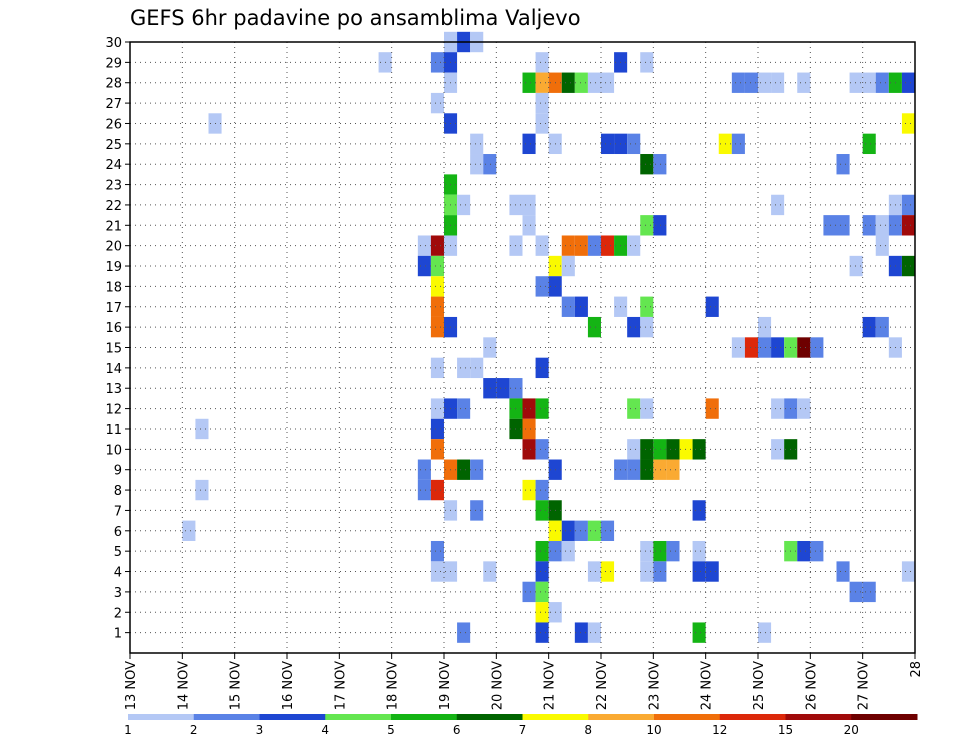 This screenshot has height=742, width=960. What do you see at coordinates (113, 389) in the screenshot?
I see `y-tick-label: 13` at bounding box center [113, 389].